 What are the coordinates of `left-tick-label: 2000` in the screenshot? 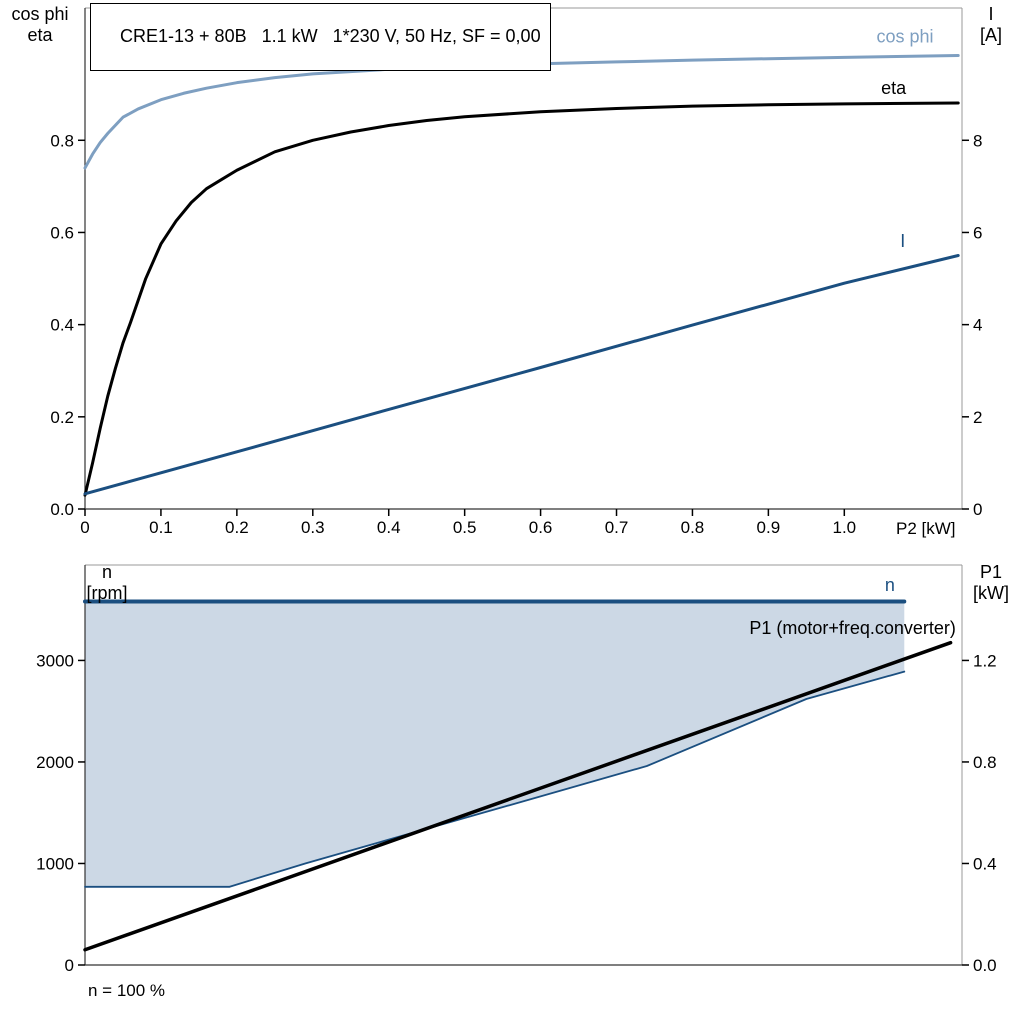 It's located at (55, 762).